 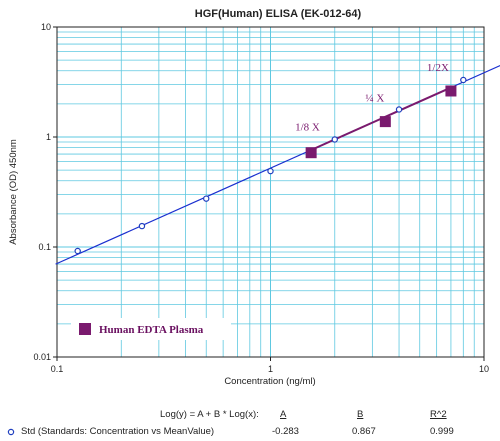 I want to click on sample-point-label: ¼ X, so click(x=374, y=99).